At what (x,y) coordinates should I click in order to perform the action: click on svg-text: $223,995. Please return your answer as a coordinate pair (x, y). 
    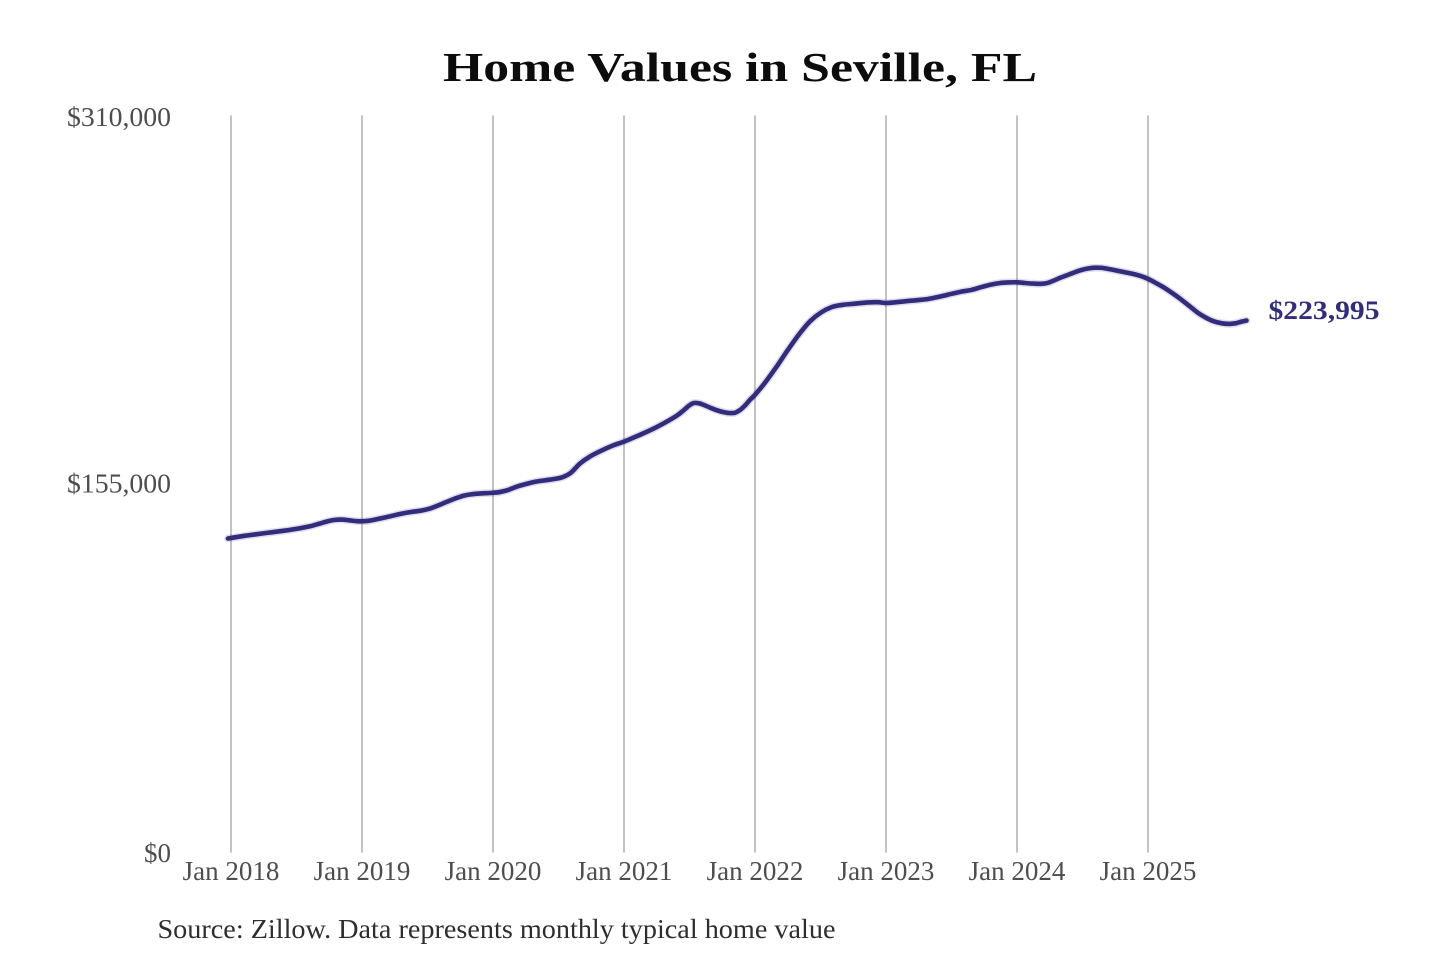
    Looking at the image, I should click on (1324, 310).